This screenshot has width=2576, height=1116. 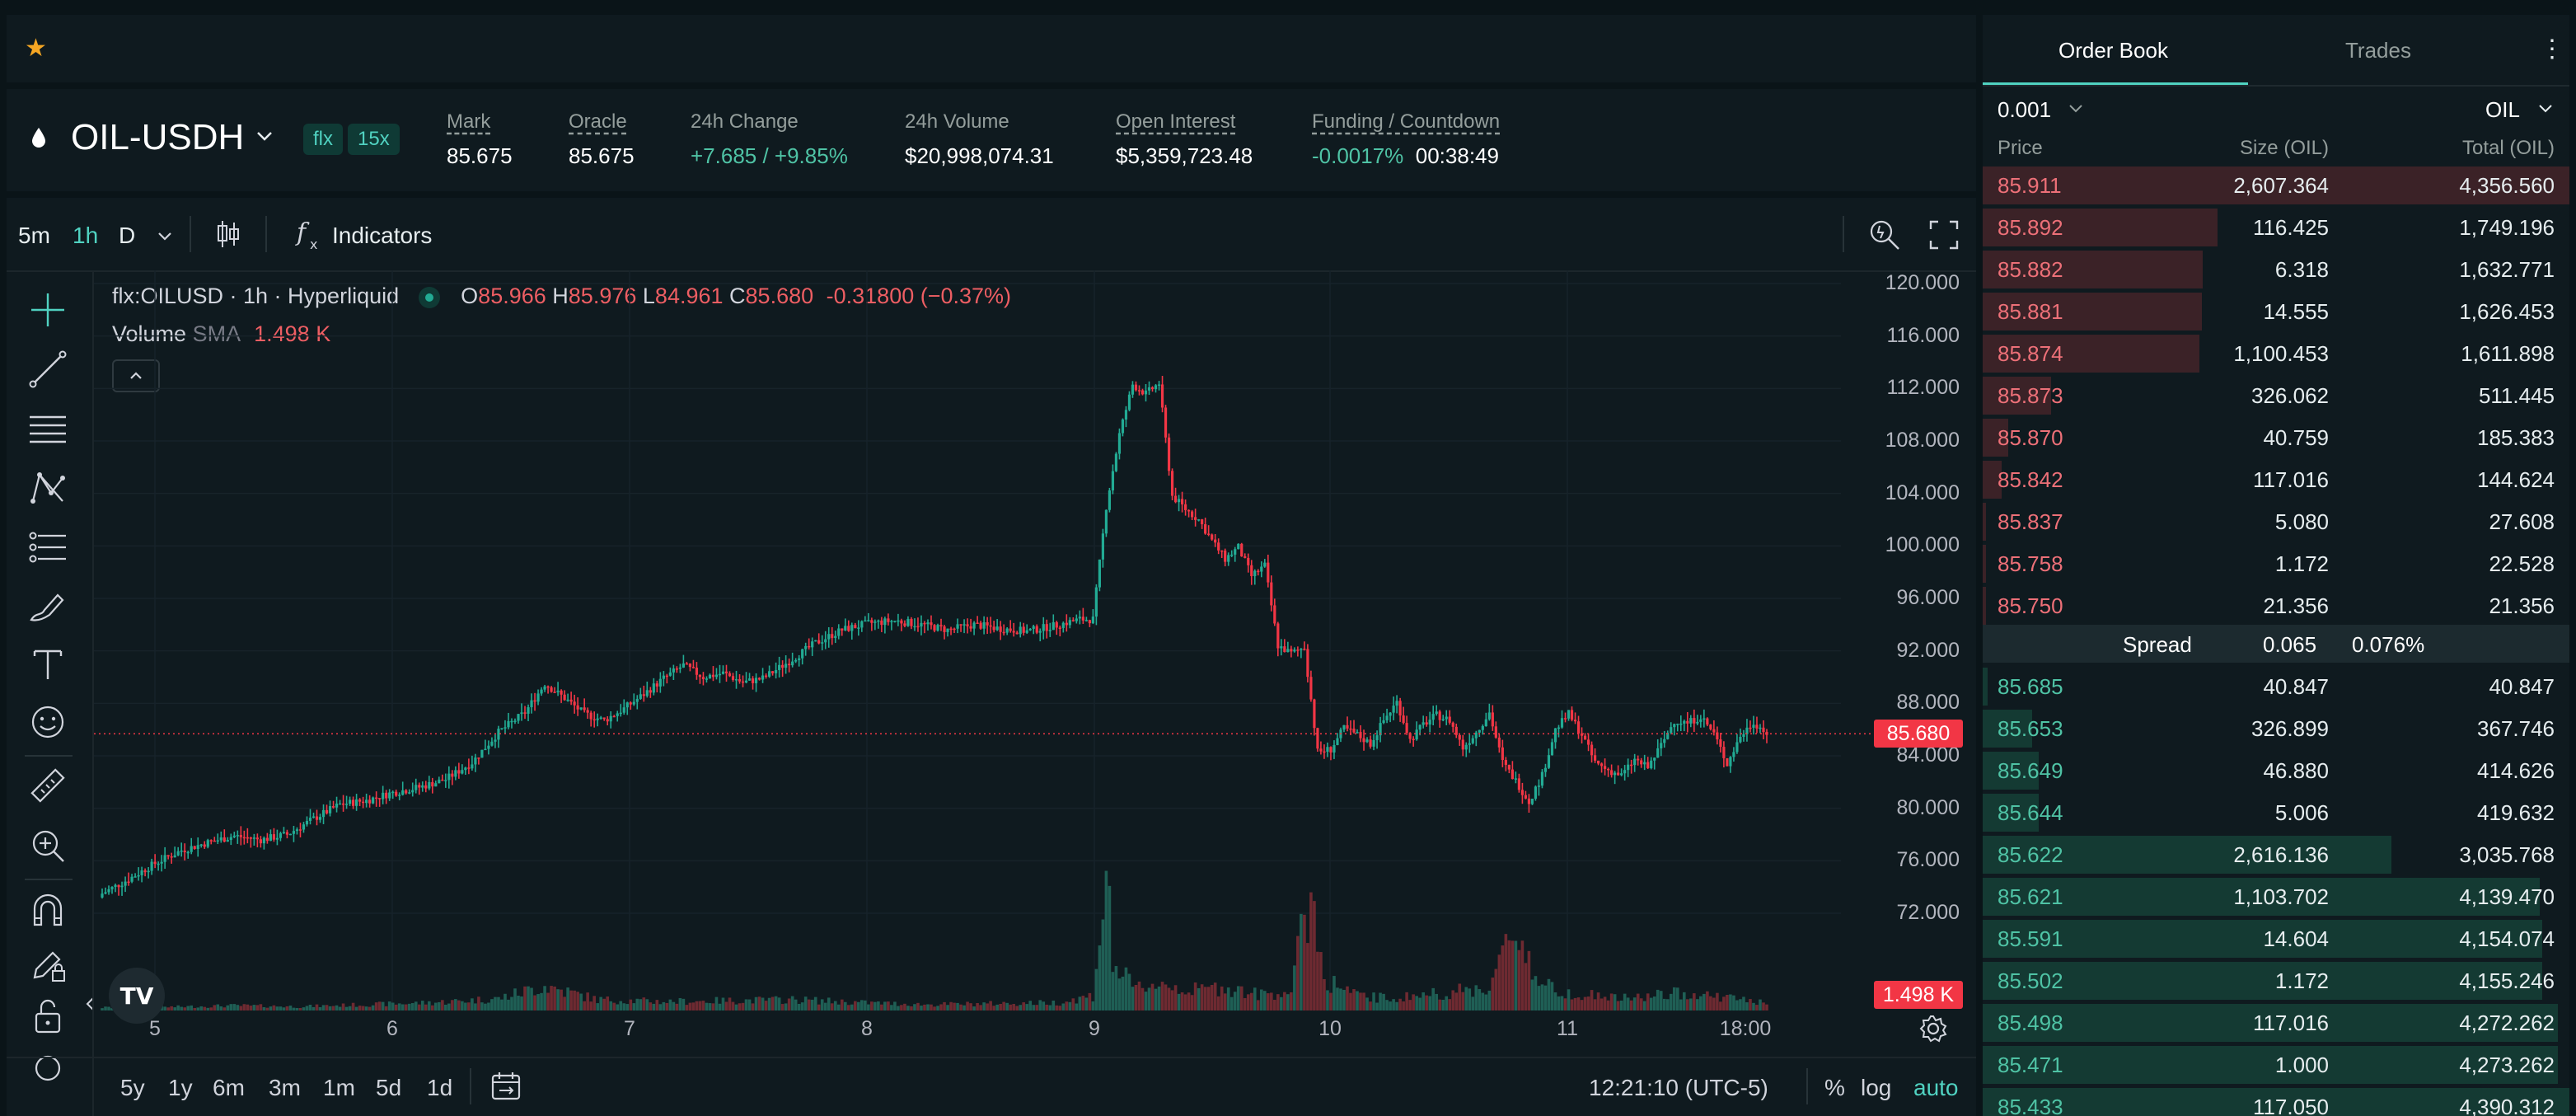 What do you see at coordinates (47, 606) in the screenshot?
I see `brush-icon` at bounding box center [47, 606].